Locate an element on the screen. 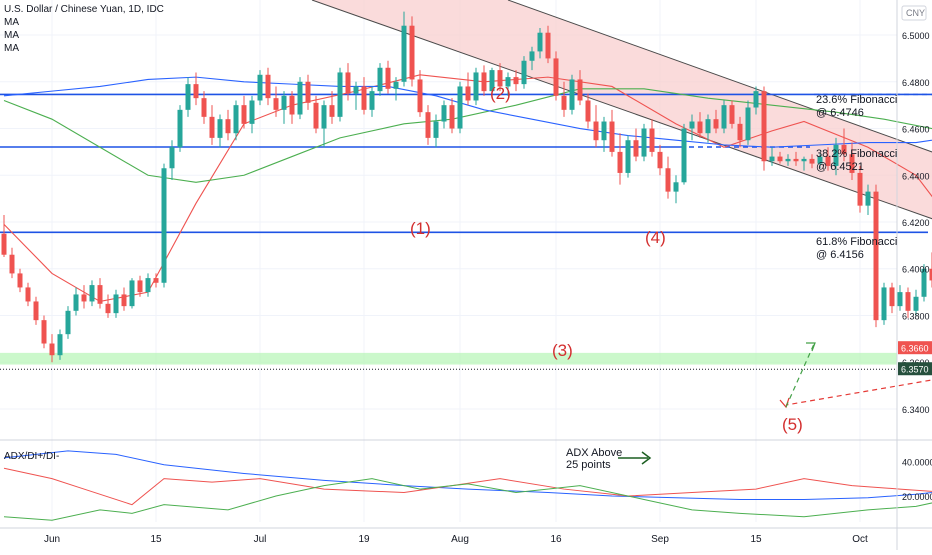  wave-label-3: (3) is located at coordinates (562, 350).